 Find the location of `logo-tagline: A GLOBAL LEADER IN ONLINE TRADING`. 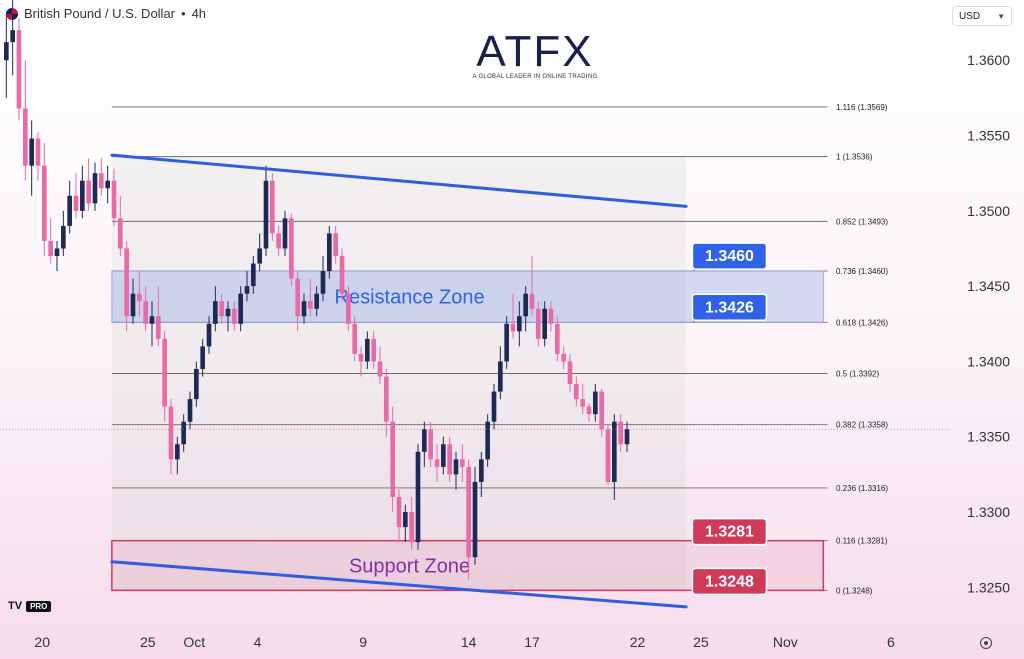

logo-tagline: A GLOBAL LEADER IN ONLINE TRADING is located at coordinates (535, 77).